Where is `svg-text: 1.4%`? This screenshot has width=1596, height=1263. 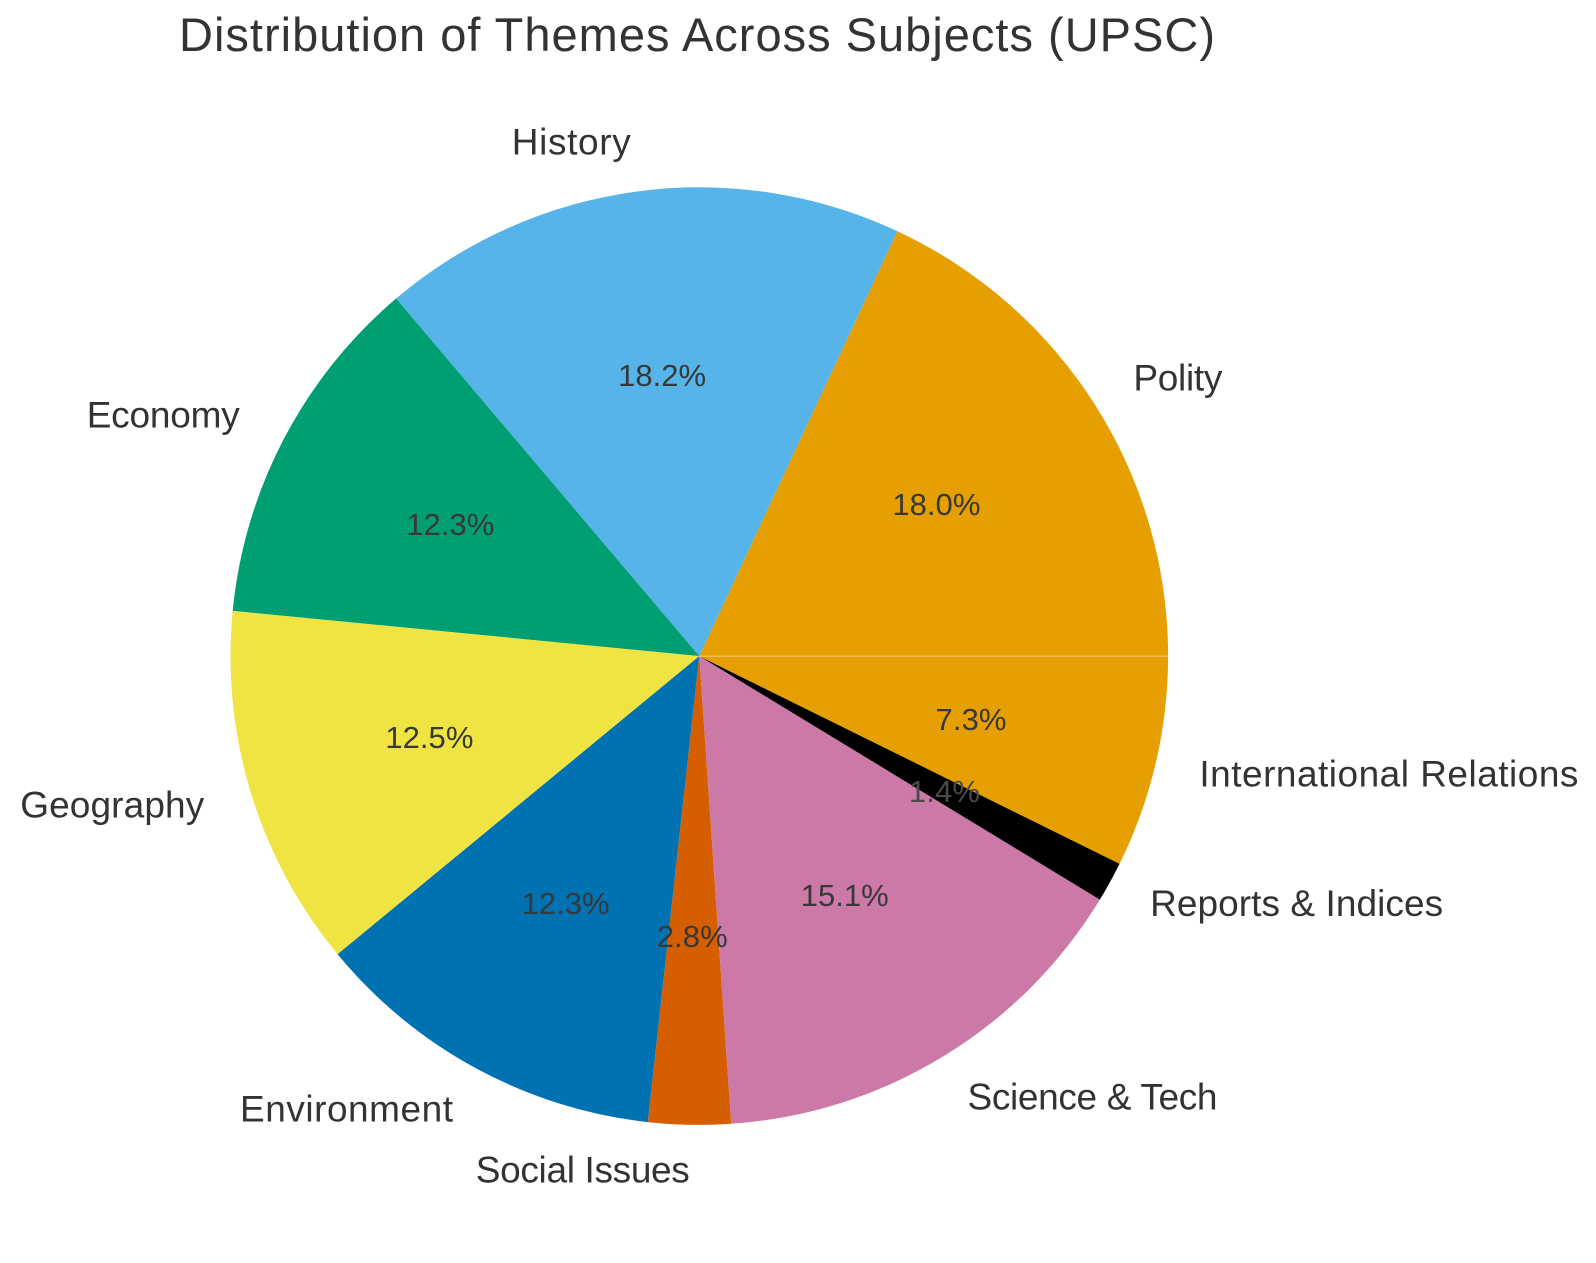 svg-text: 1.4% is located at coordinates (944, 791).